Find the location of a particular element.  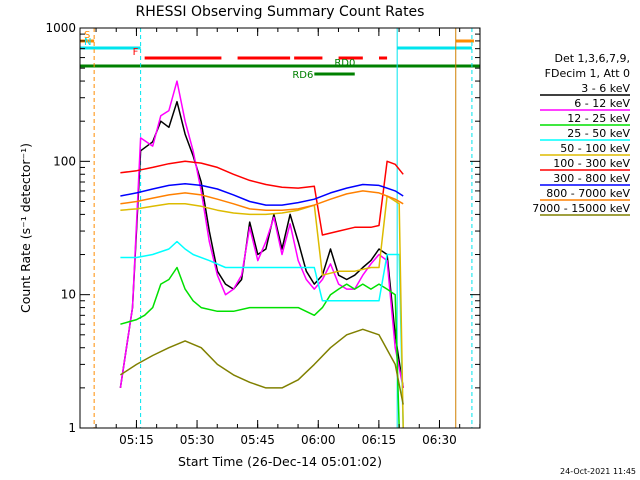

y-tick-label-2: 100 is located at coordinates (64, 161).